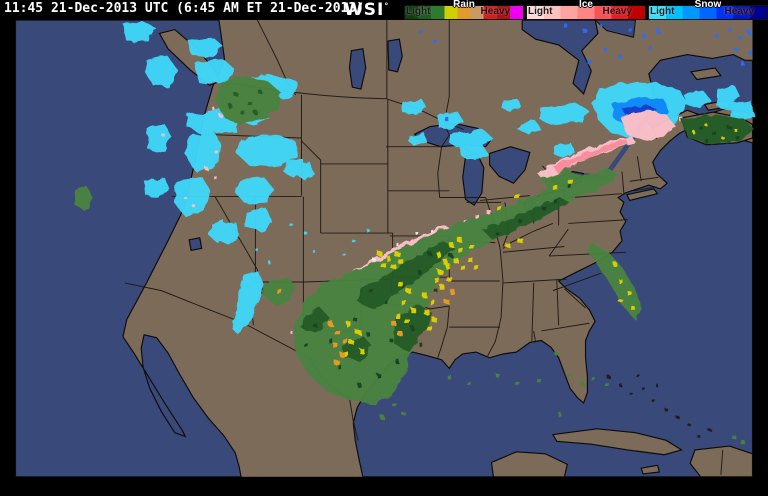 The width and height of the screenshot is (768, 496). What do you see at coordinates (721, 461) in the screenshot?
I see `hispaniola` at bounding box center [721, 461].